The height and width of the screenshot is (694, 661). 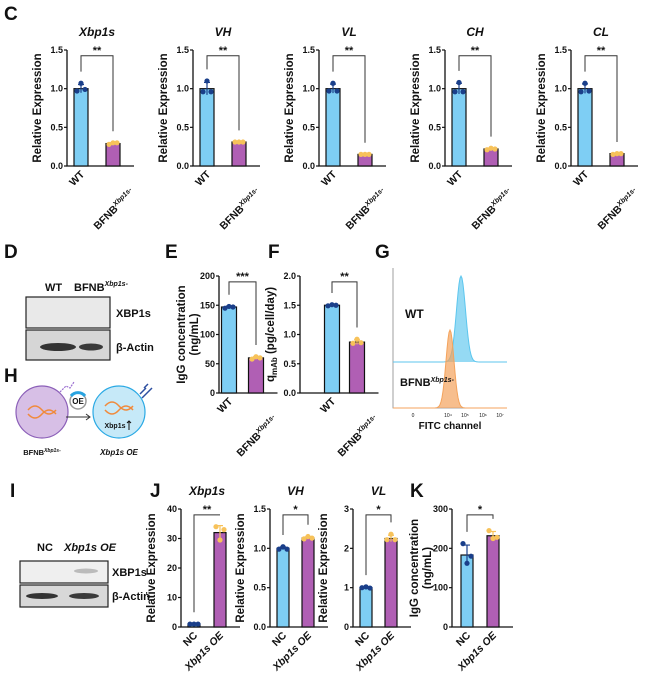 I want to click on up-arrow-icon, so click(x=129, y=425).